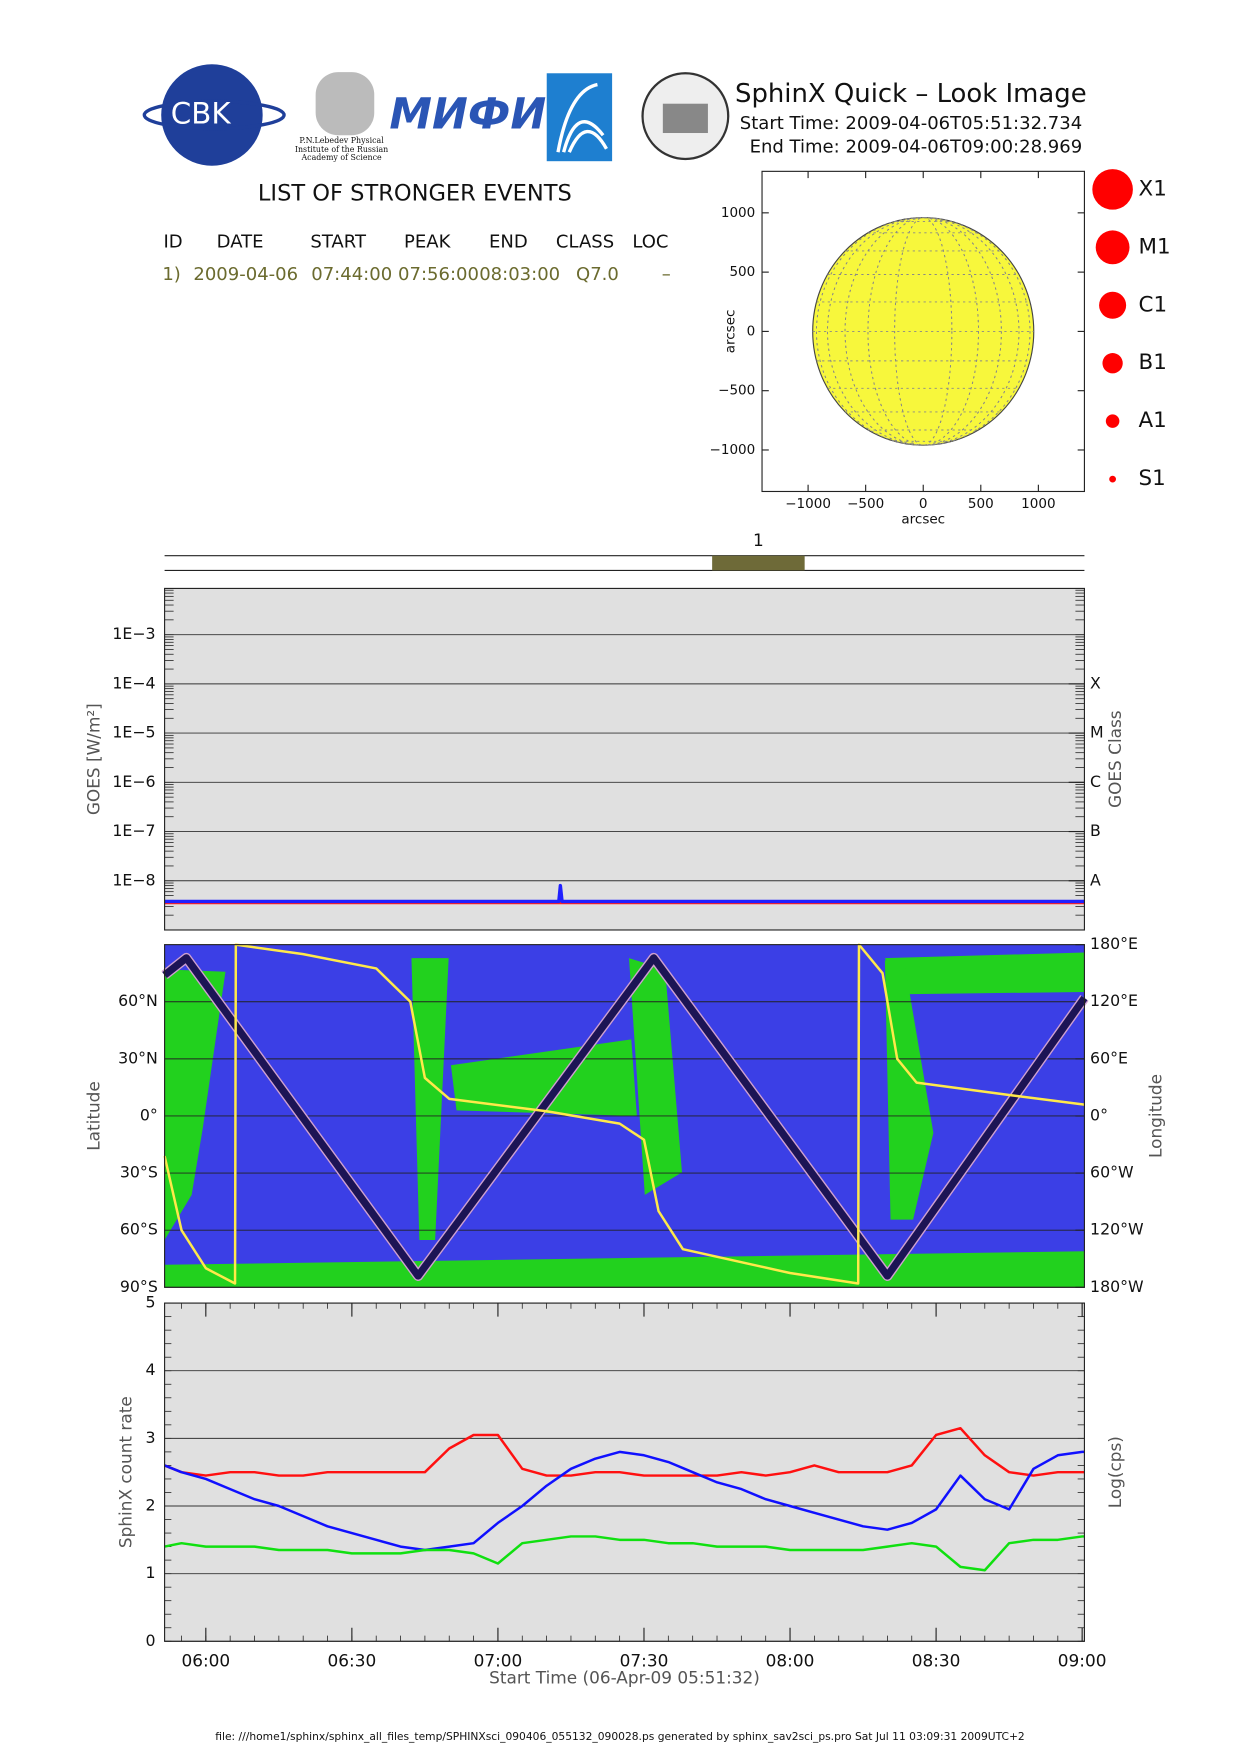 The width and height of the screenshot is (1240, 1754). Describe the element at coordinates (151, 1572) in the screenshot. I see `y-tick-label: 1` at that location.